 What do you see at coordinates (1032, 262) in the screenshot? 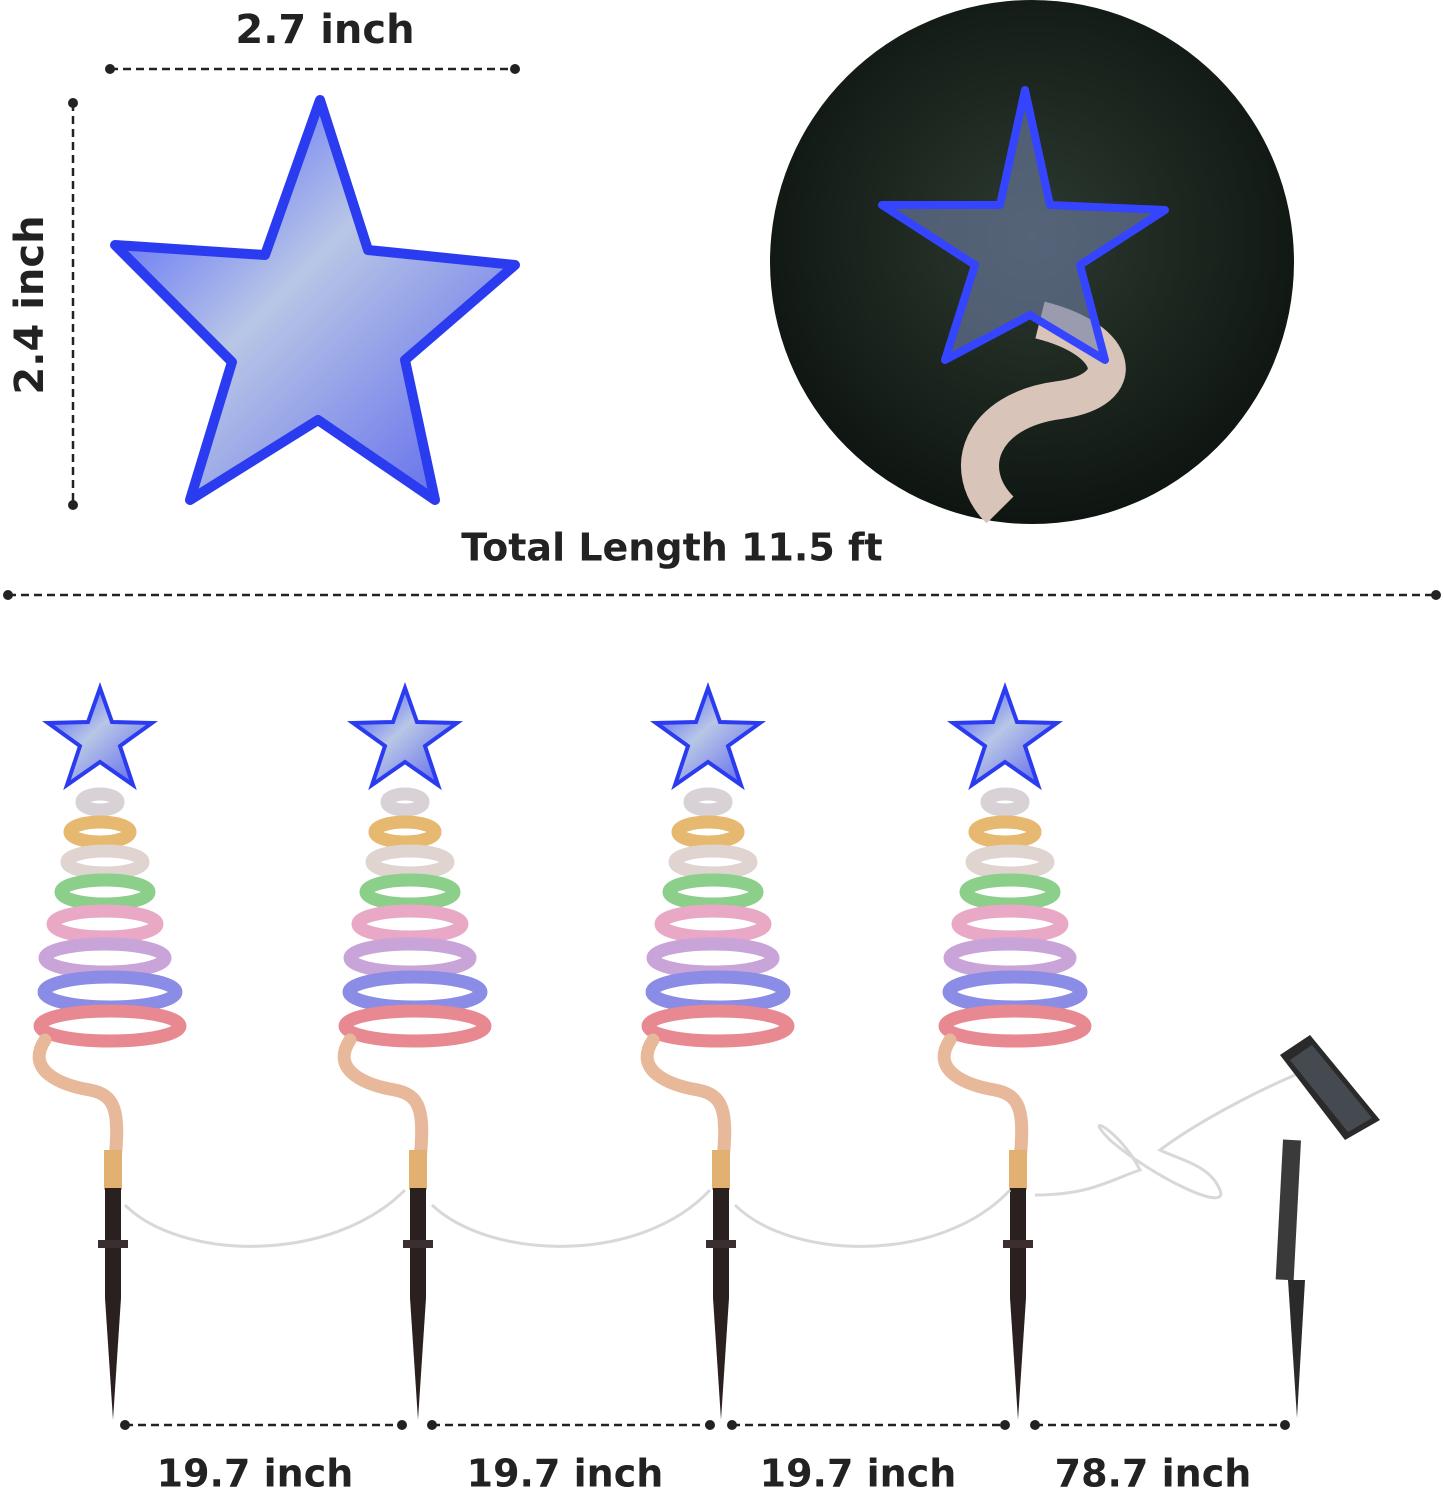
I see `lit-star-photo` at bounding box center [1032, 262].